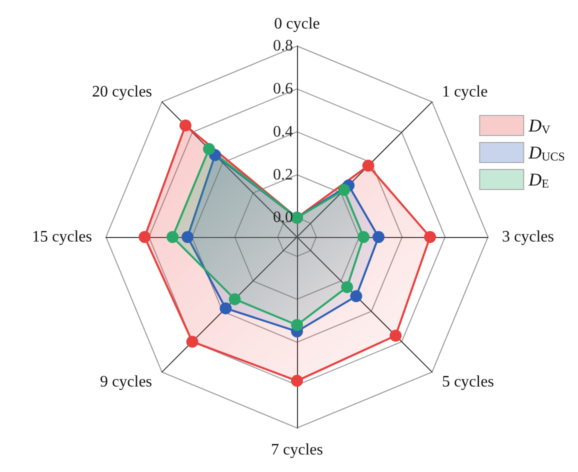  Describe the element at coordinates (465, 92) in the screenshot. I see `spoke-label: 1 cycle` at that location.